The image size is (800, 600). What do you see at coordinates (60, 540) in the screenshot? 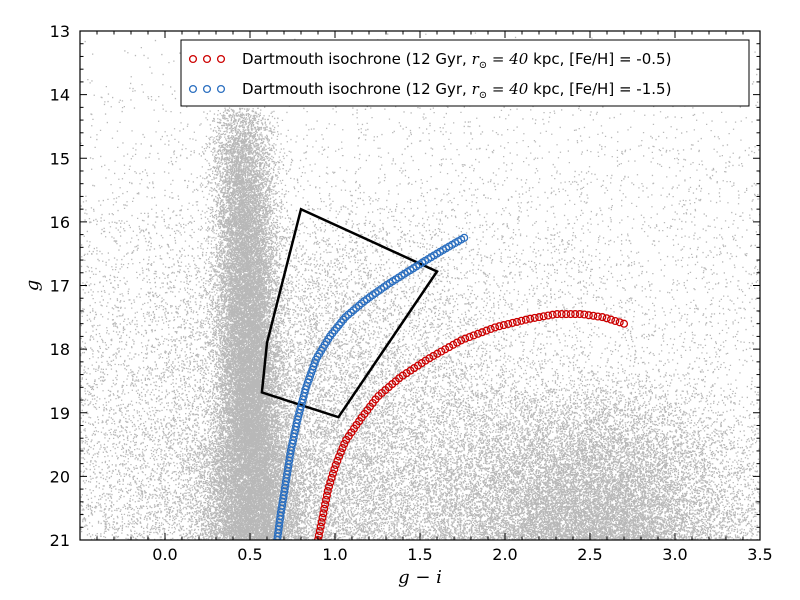
I see `y-tick-label: 21` at bounding box center [60, 540].